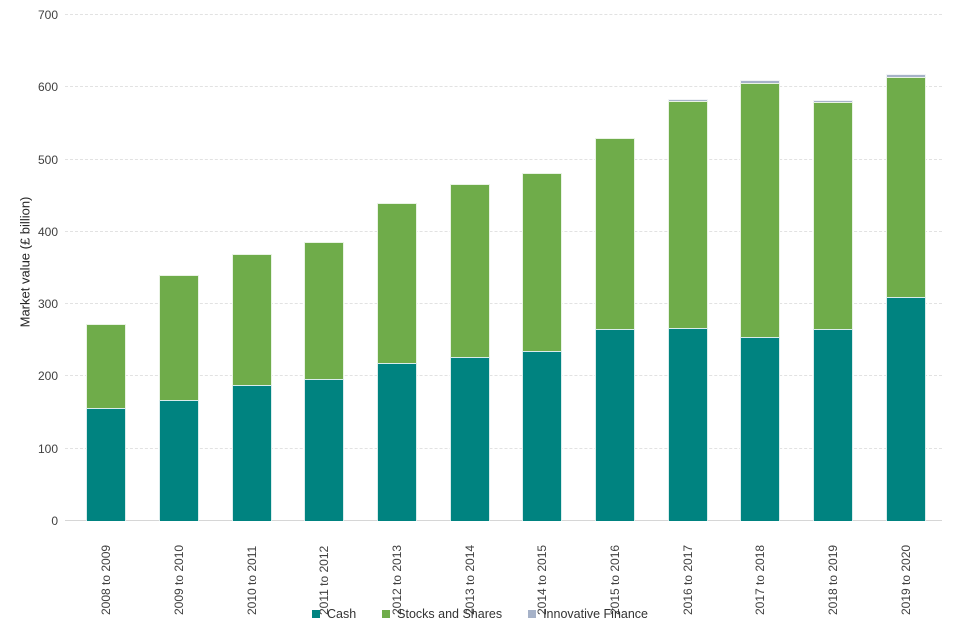  I want to click on x-tick-label-2014-to-2015: 2014 to 2015, so click(542, 579).